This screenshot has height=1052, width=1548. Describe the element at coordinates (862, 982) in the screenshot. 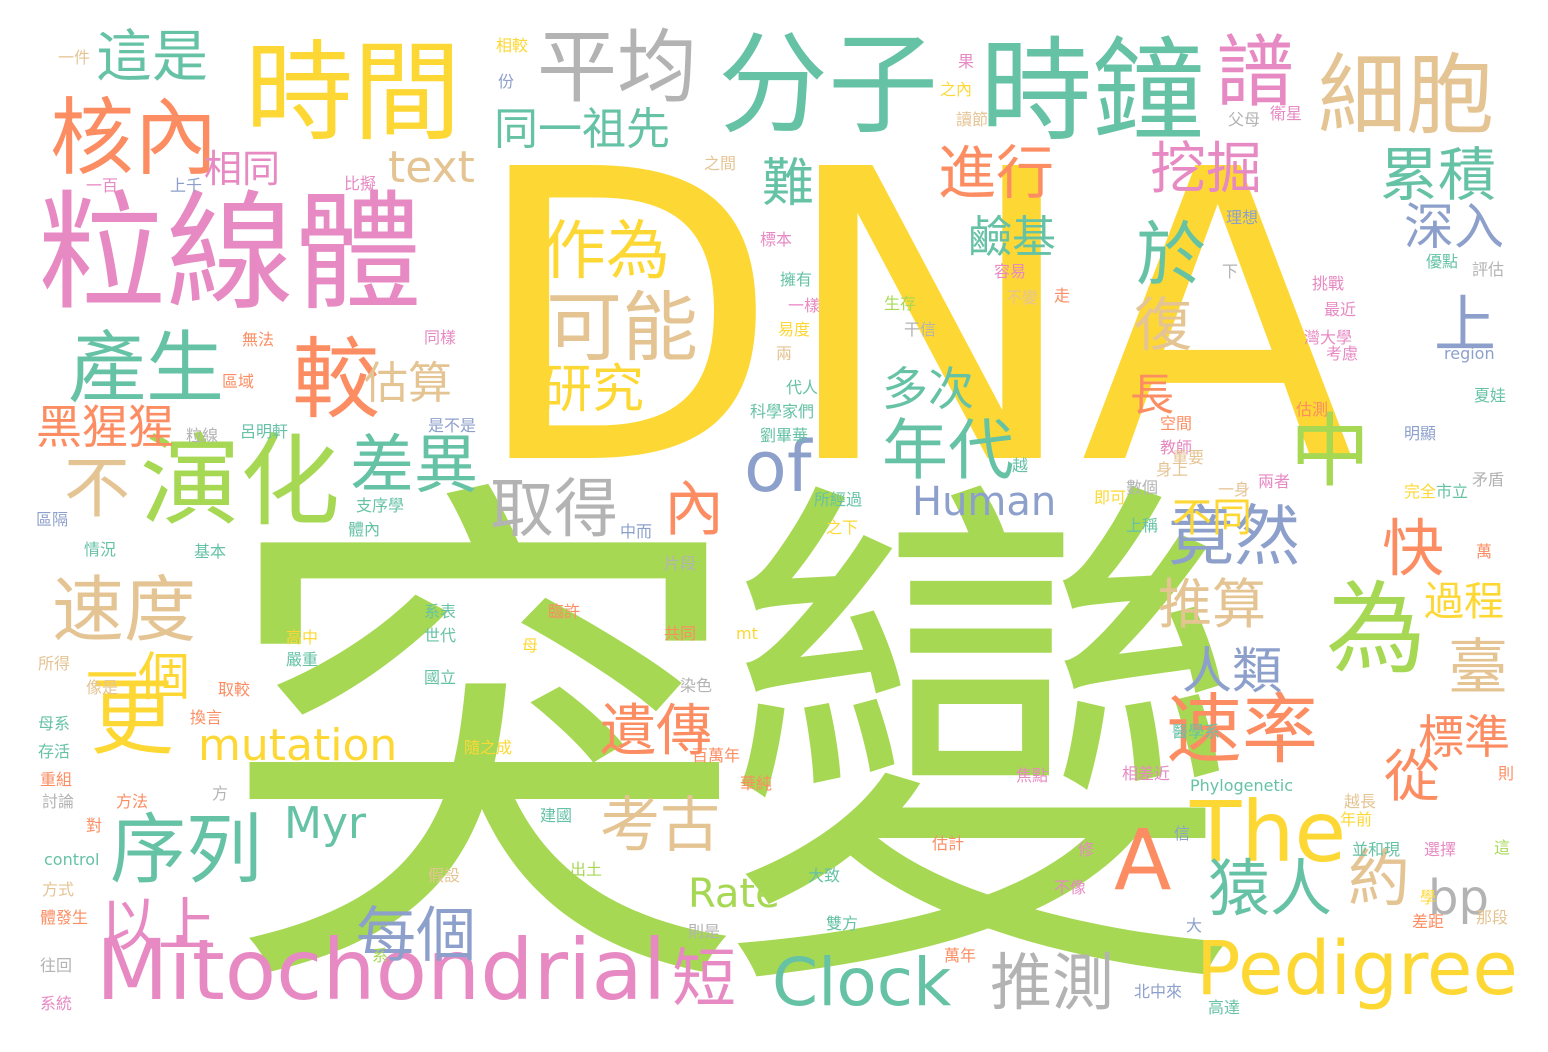

I see `cloud-word: Clock` at that location.